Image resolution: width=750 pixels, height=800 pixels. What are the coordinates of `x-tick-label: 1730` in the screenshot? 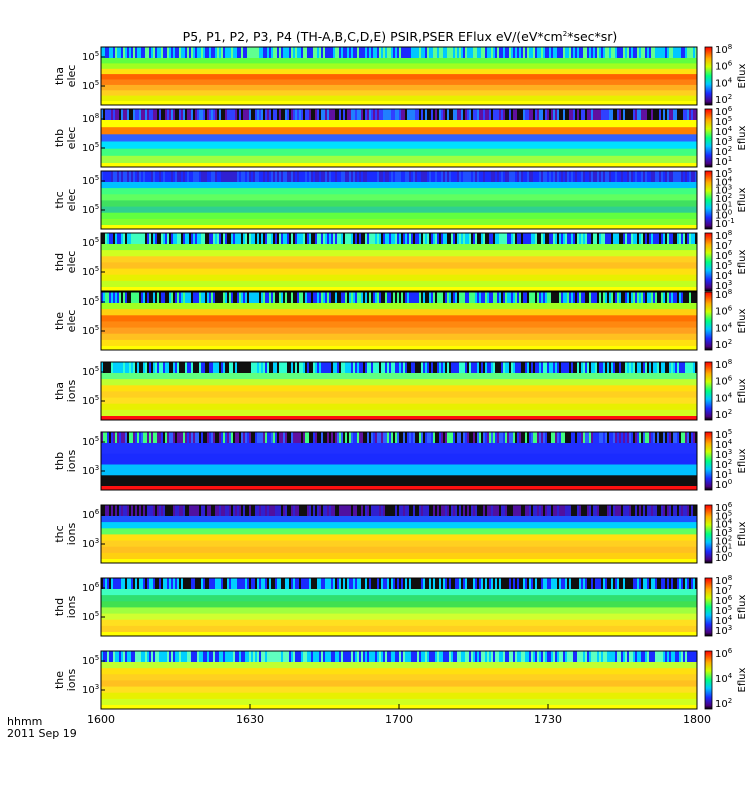 It's located at (548, 719).